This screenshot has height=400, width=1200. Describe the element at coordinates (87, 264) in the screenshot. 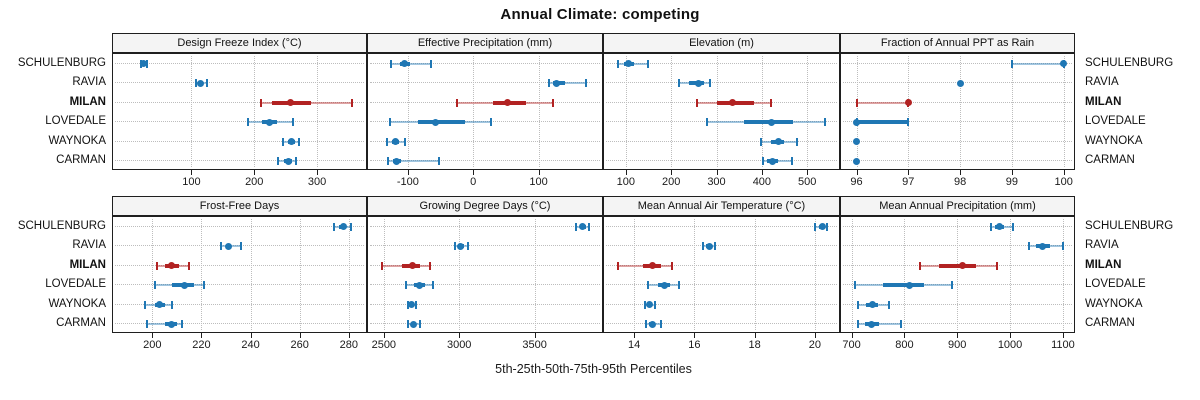

I see `row-label-left-milan: MILAN` at that location.